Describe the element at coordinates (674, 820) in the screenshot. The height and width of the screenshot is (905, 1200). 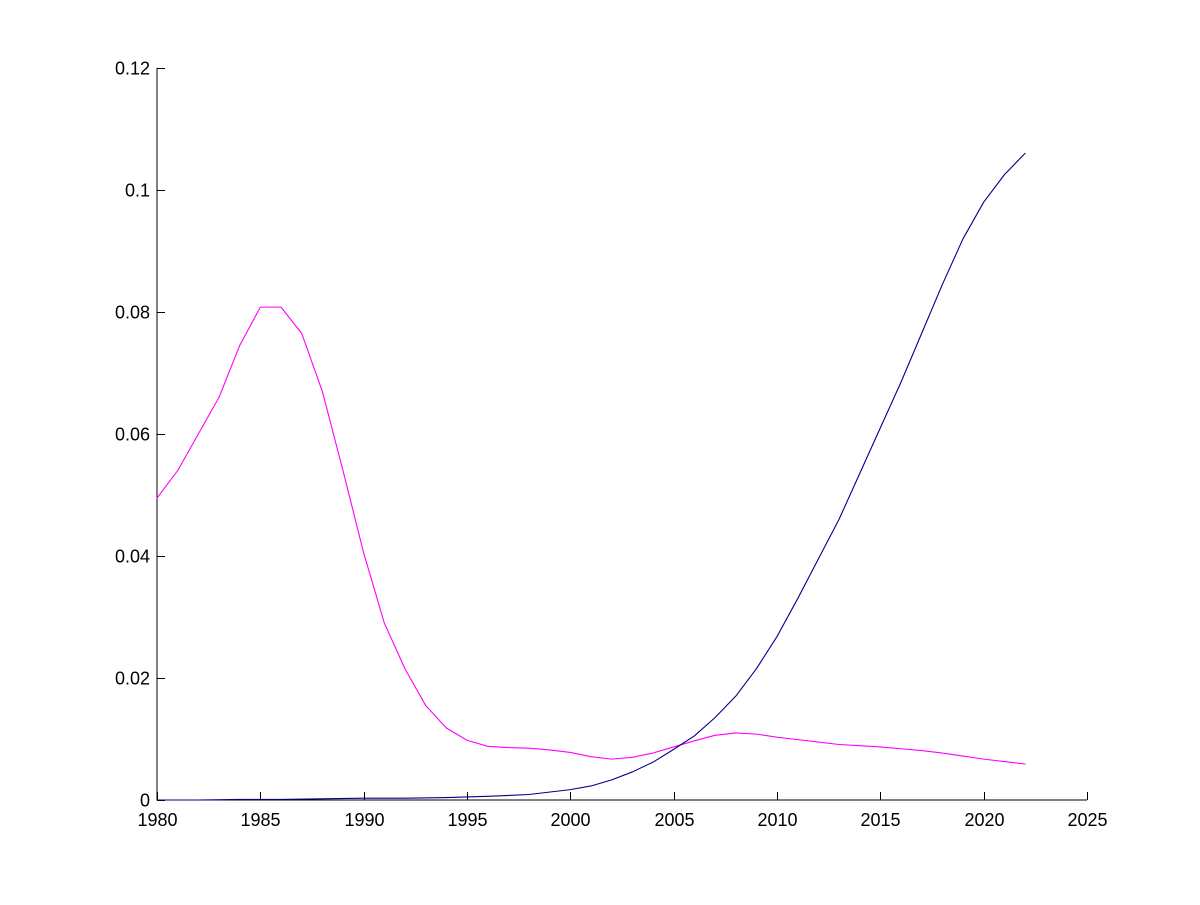
I see `x-tick-label: 2005` at that location.